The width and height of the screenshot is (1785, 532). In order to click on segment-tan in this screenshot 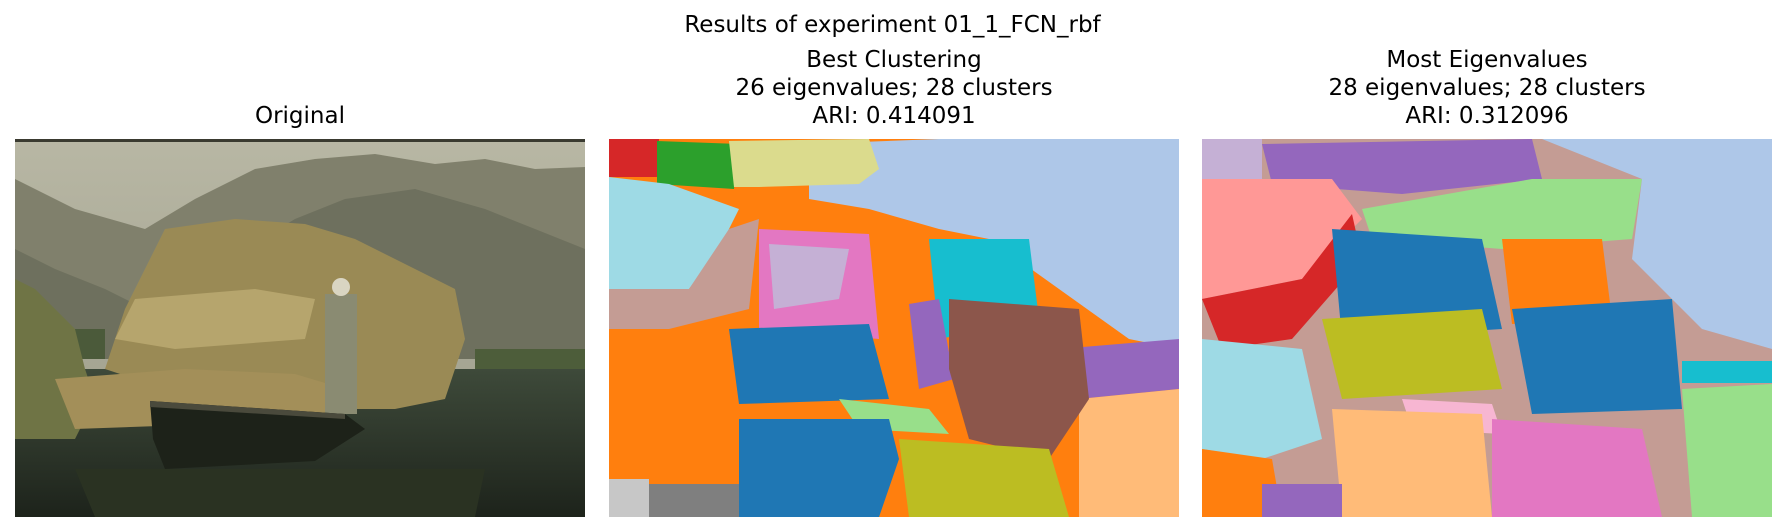, I will do `click(684, 274)`.